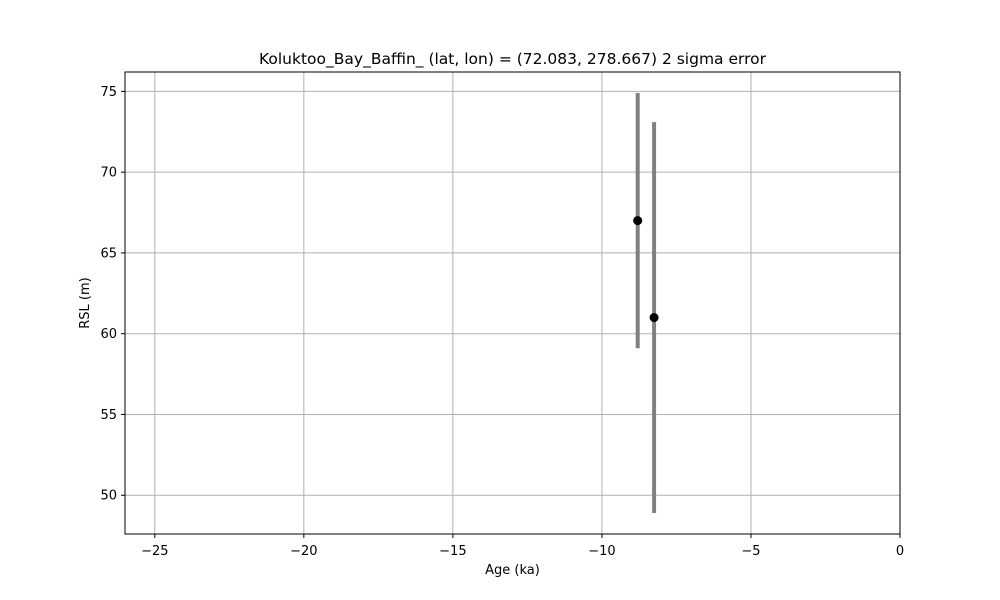 The width and height of the screenshot is (1000, 600). I want to click on y-tick-label: 65, so click(108, 253).